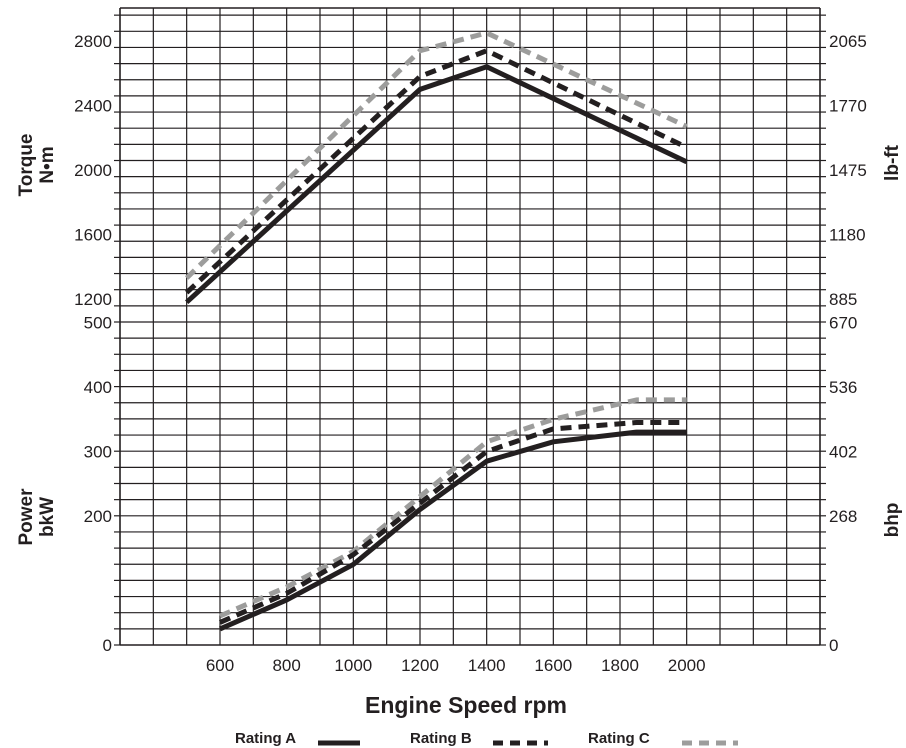 This screenshot has width=906, height=748. What do you see at coordinates (26, 165) in the screenshot?
I see `torque-ylabel-line1: Torque` at bounding box center [26, 165].